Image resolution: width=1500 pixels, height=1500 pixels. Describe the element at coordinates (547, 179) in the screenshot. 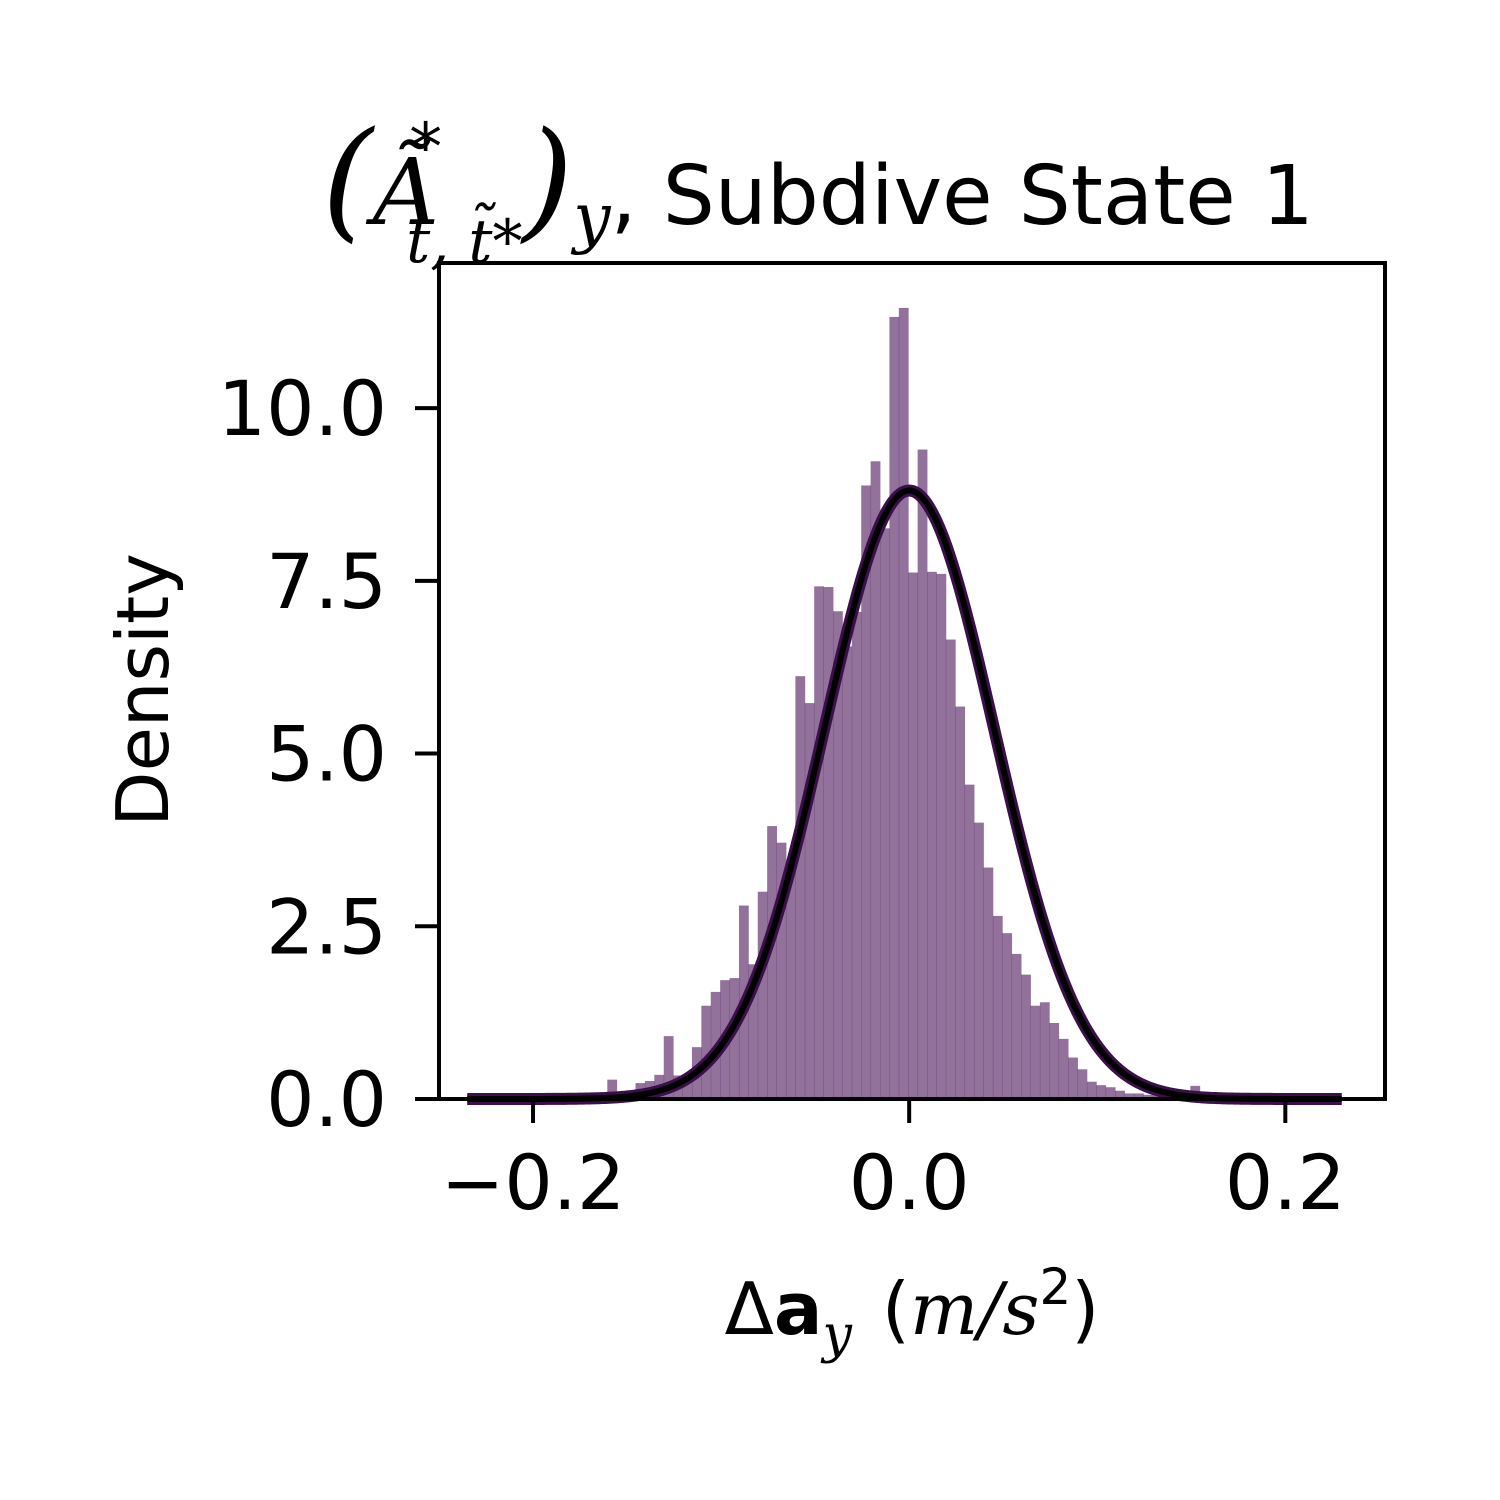

I see `title-suffix: )` at that location.